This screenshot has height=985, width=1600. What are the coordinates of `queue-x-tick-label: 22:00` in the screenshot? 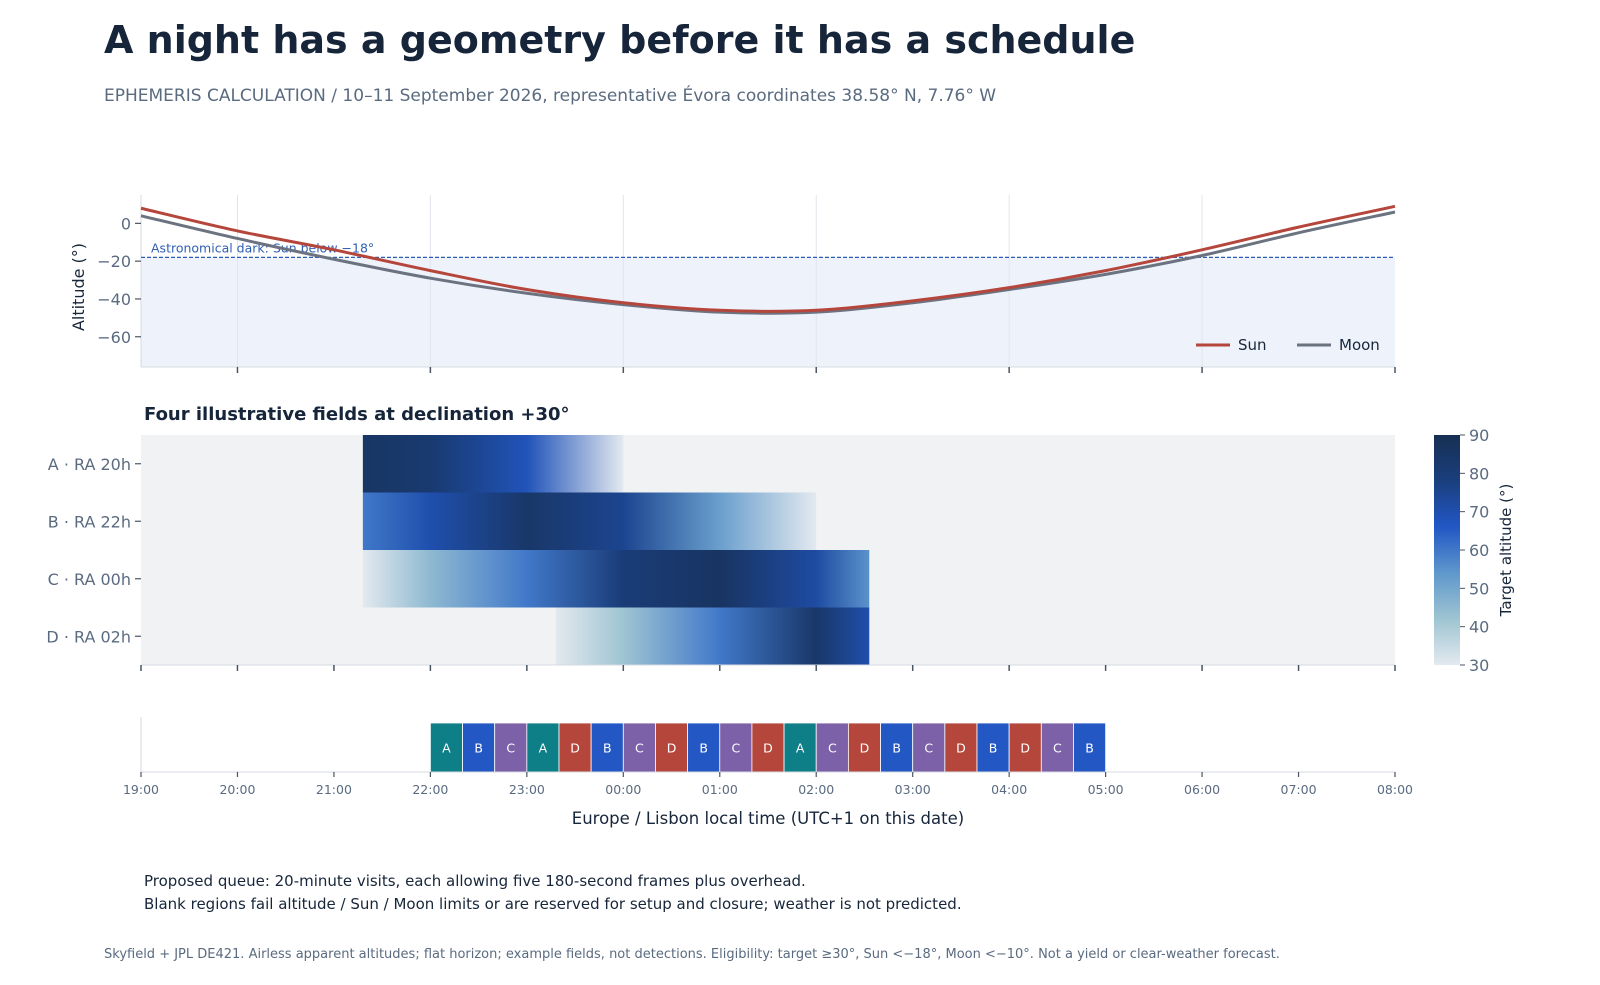 It's located at (430, 789).